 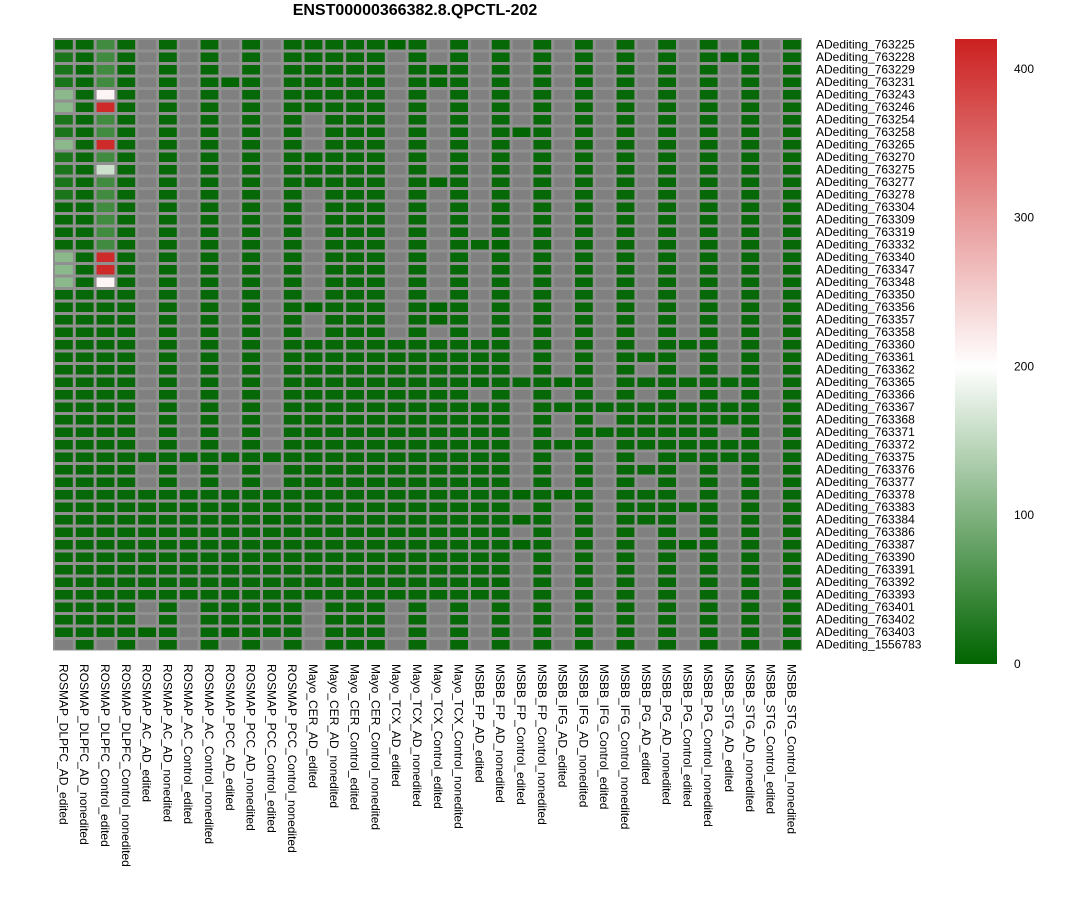 I want to click on row-label: ADediting_763375, so click(x=865, y=457).